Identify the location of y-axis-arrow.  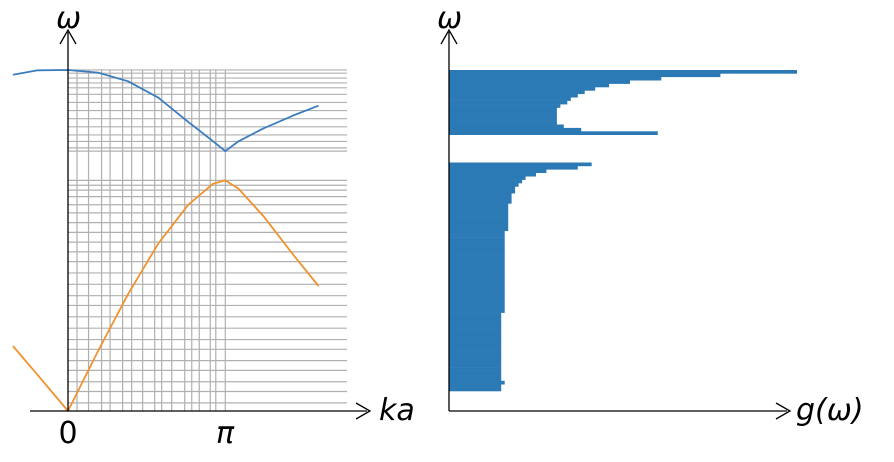
(68, 36).